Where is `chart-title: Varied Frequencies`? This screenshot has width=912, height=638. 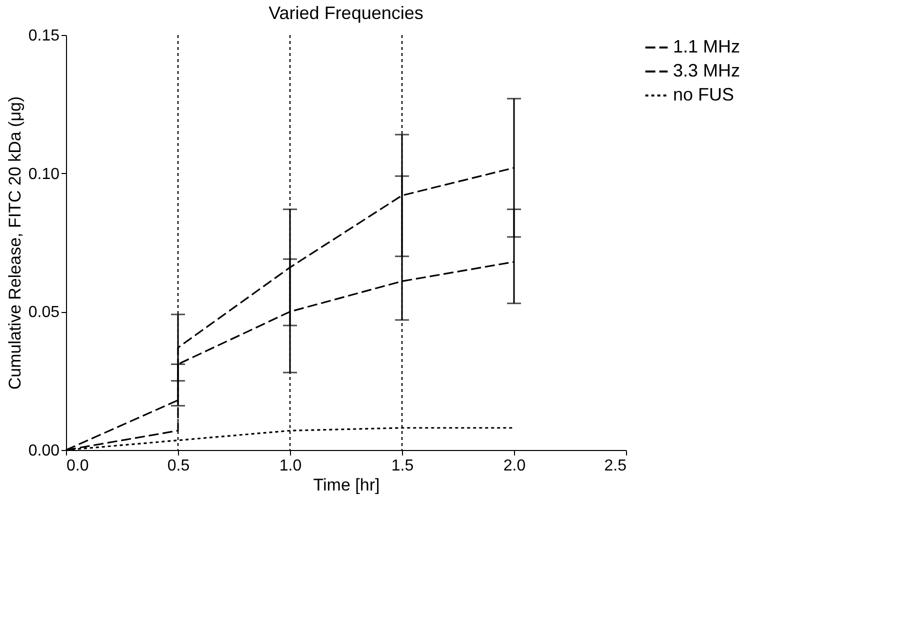
chart-title: Varied Frequencies is located at coordinates (346, 13).